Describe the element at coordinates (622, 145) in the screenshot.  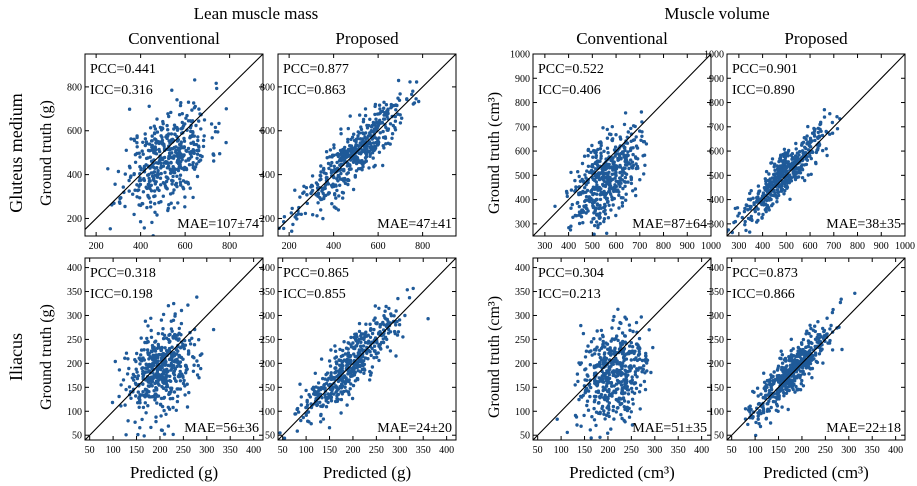
I see `identity-line` at that location.